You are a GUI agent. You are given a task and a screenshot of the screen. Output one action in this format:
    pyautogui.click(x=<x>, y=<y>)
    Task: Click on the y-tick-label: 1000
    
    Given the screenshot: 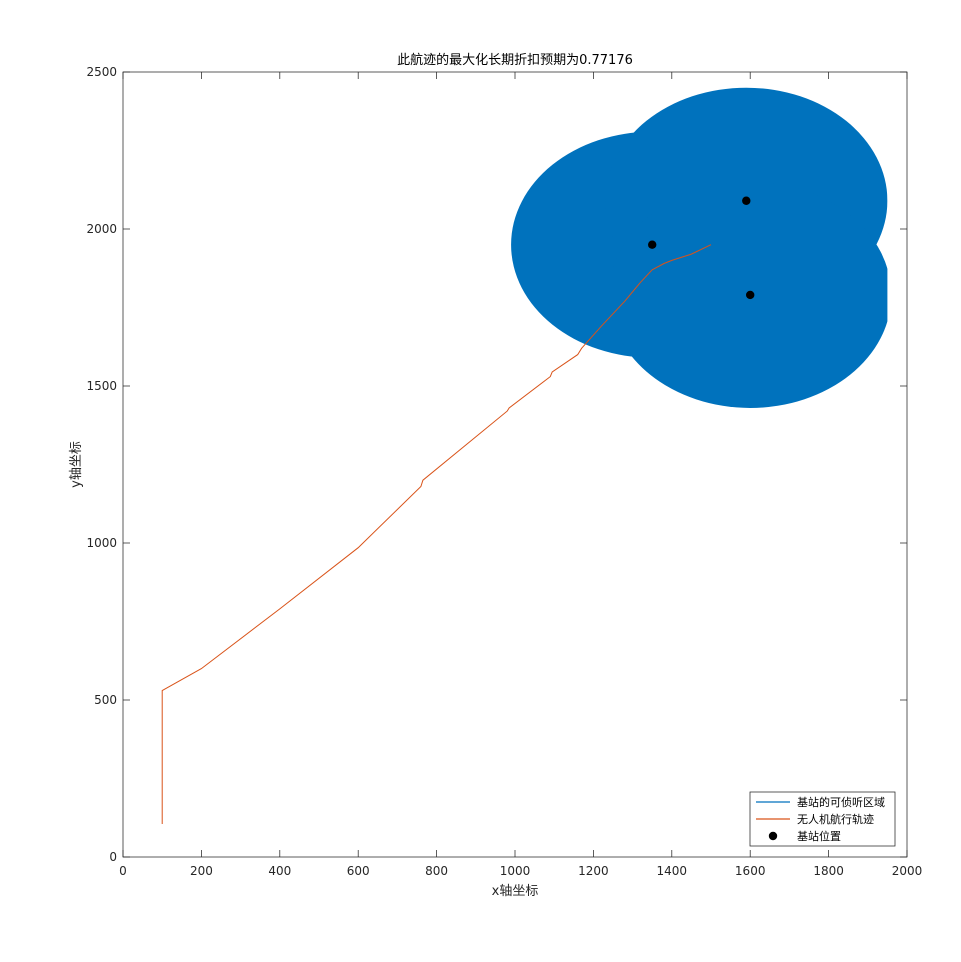 What is the action you would take?
    pyautogui.click(x=101, y=543)
    